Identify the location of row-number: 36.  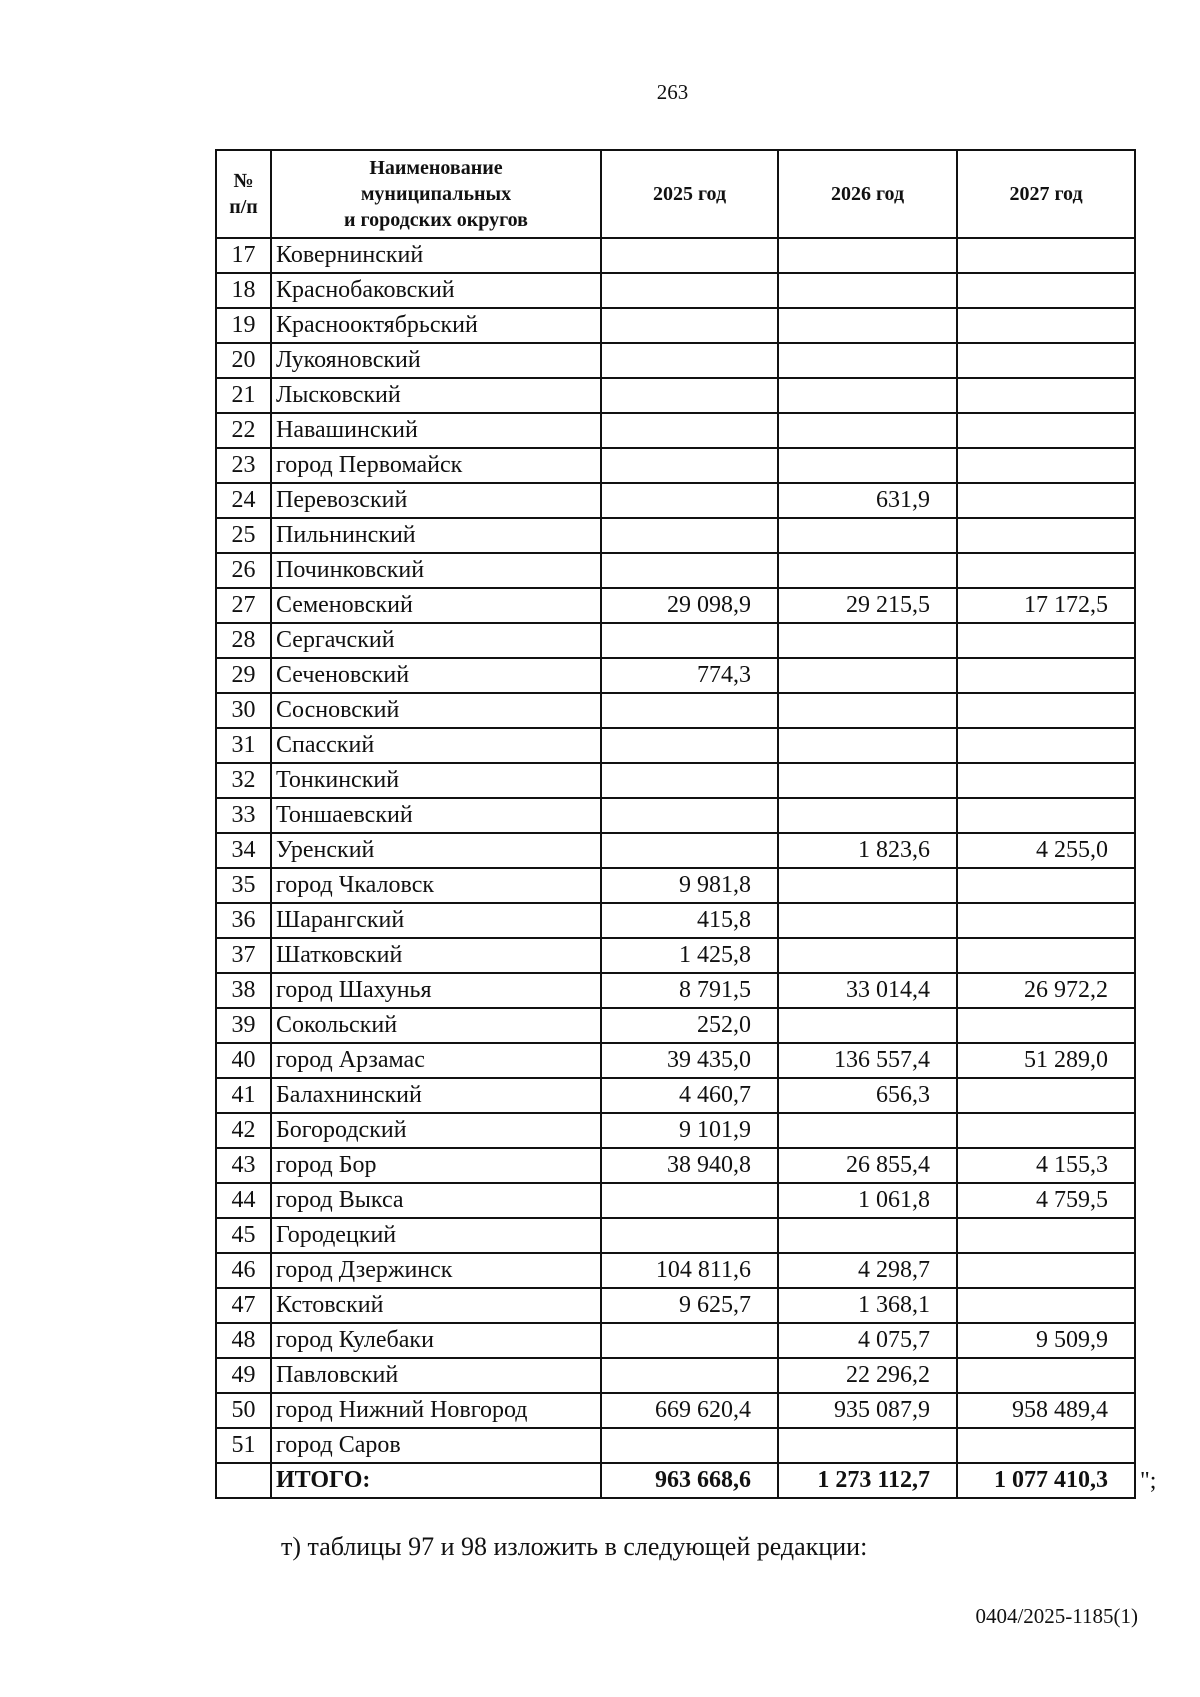
(243, 920).